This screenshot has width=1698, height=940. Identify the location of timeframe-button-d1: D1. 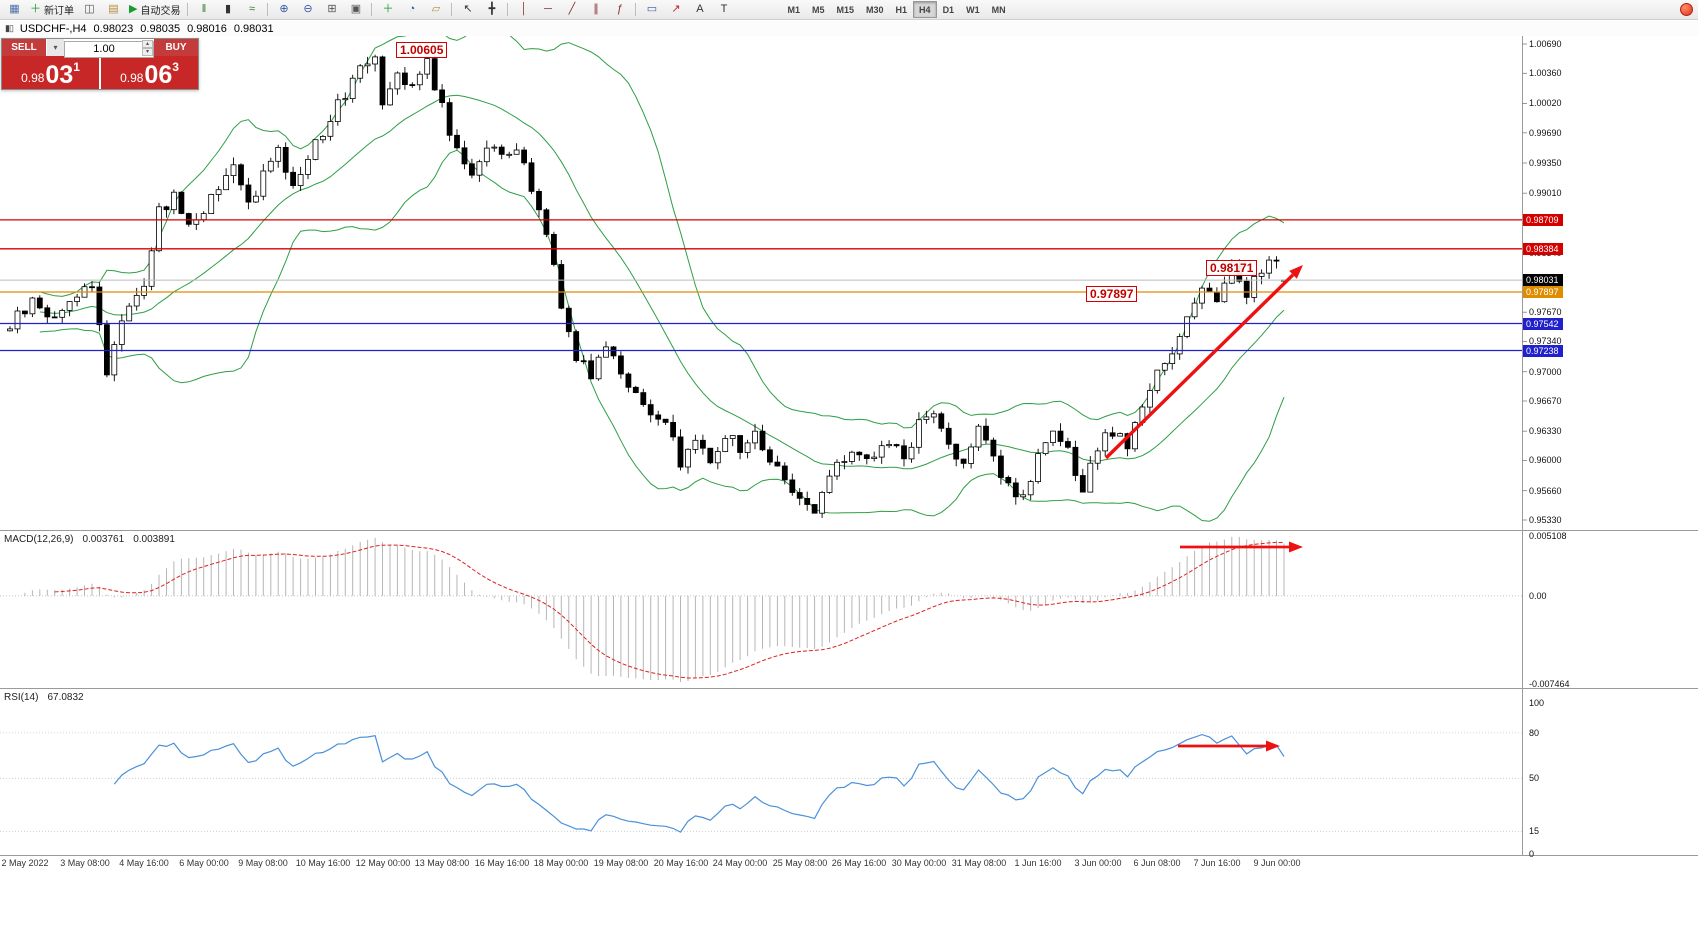
(948, 9).